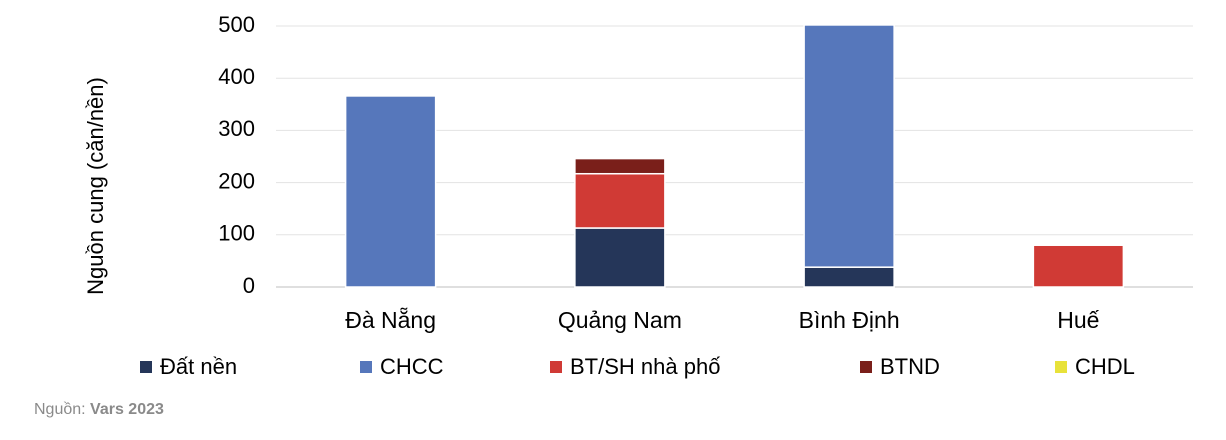 This screenshot has width=1226, height=440. I want to click on legend-label: BTND, so click(910, 366).